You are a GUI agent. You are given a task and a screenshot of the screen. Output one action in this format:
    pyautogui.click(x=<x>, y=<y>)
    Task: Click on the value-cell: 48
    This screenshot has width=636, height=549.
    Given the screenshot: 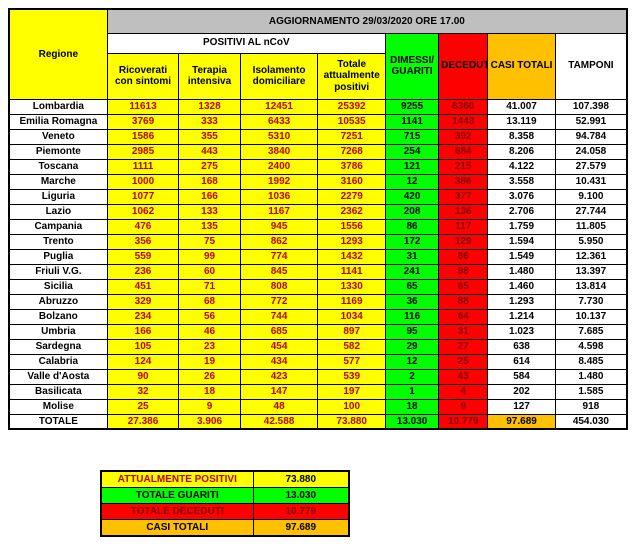 What is the action you would take?
    pyautogui.click(x=279, y=406)
    